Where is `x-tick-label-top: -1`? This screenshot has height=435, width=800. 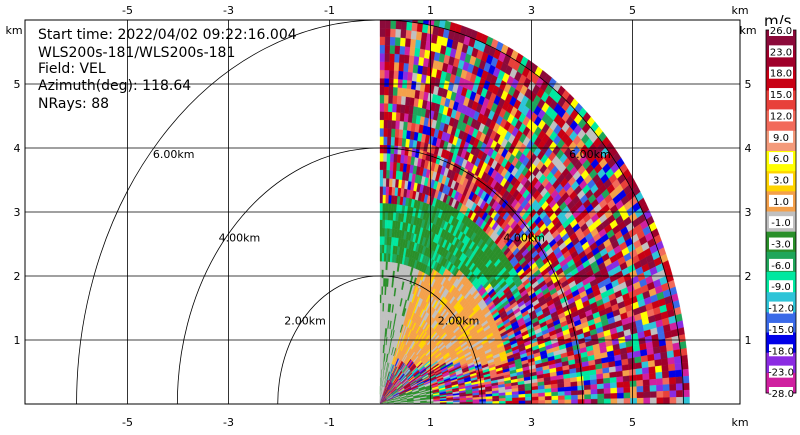 x-tick-label-top: -1 is located at coordinates (329, 10).